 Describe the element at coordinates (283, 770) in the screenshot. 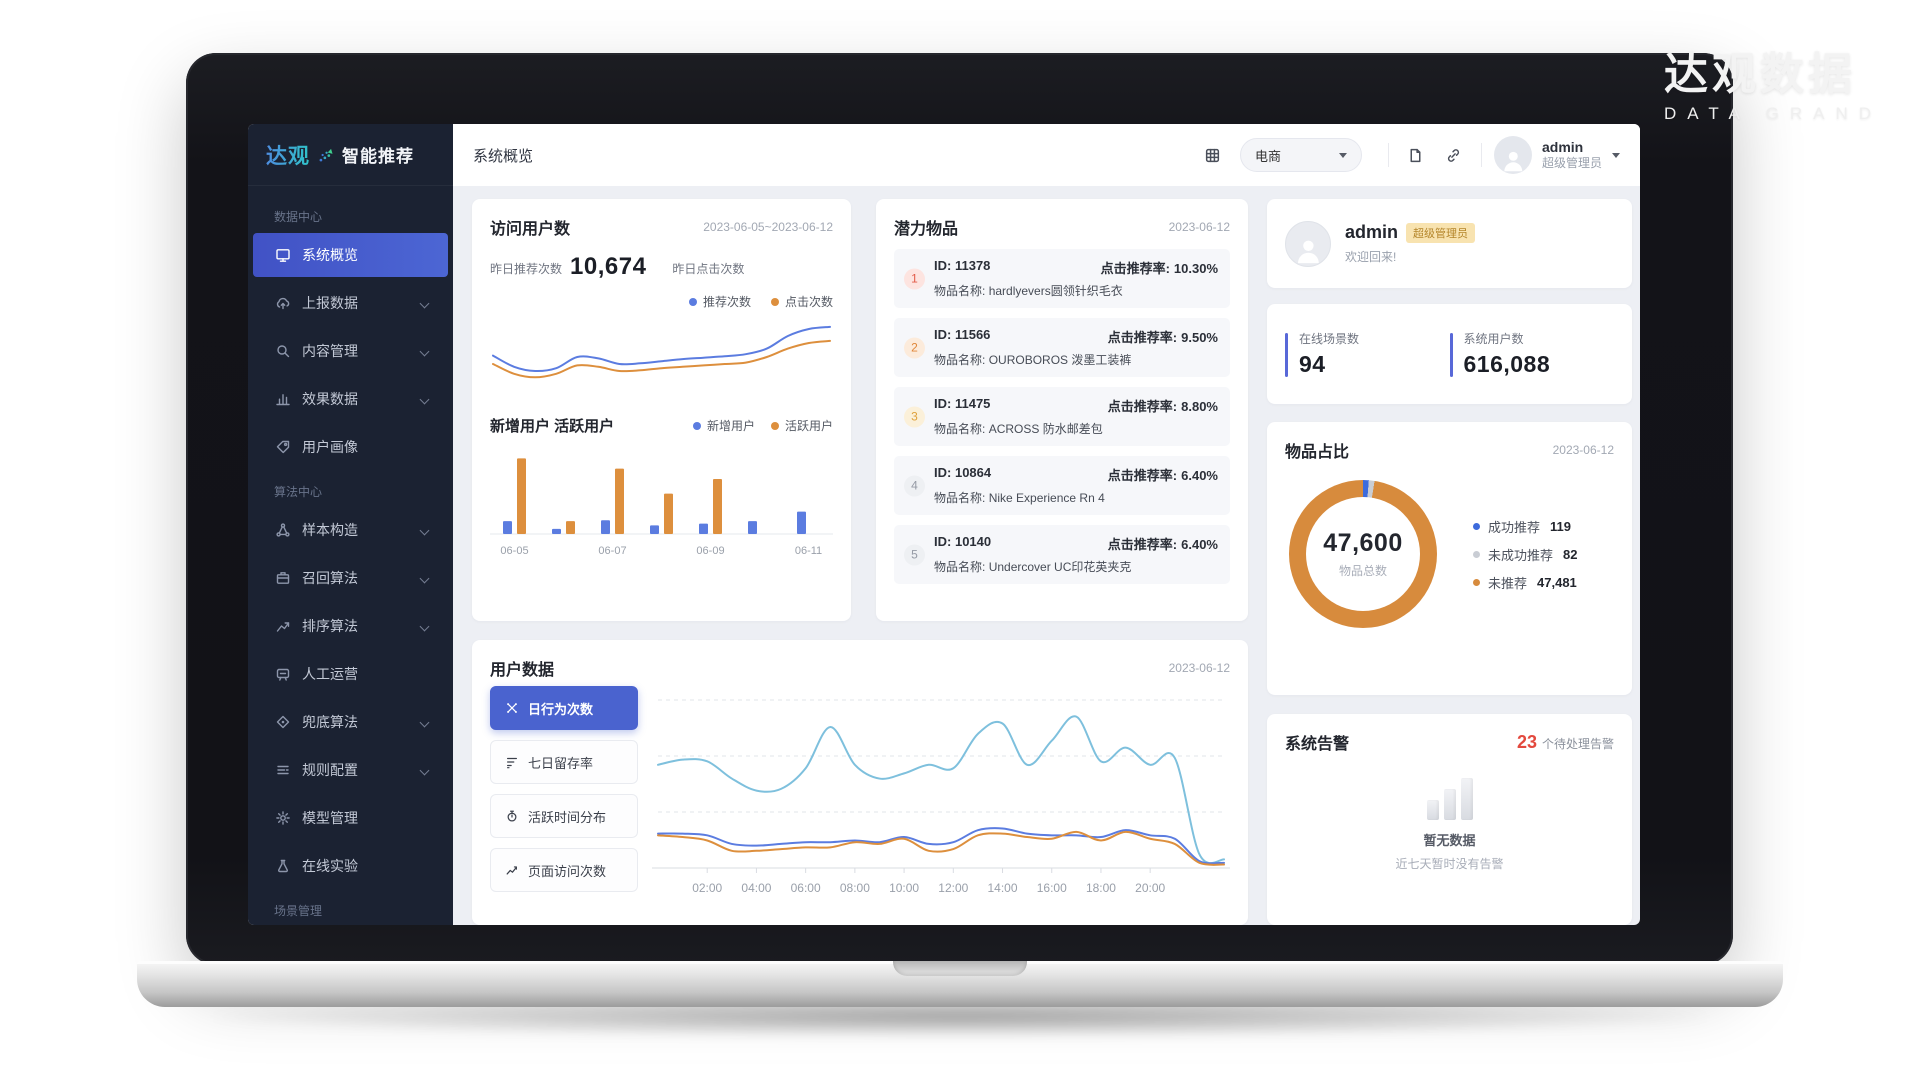

I see `list-settings-icon` at that location.